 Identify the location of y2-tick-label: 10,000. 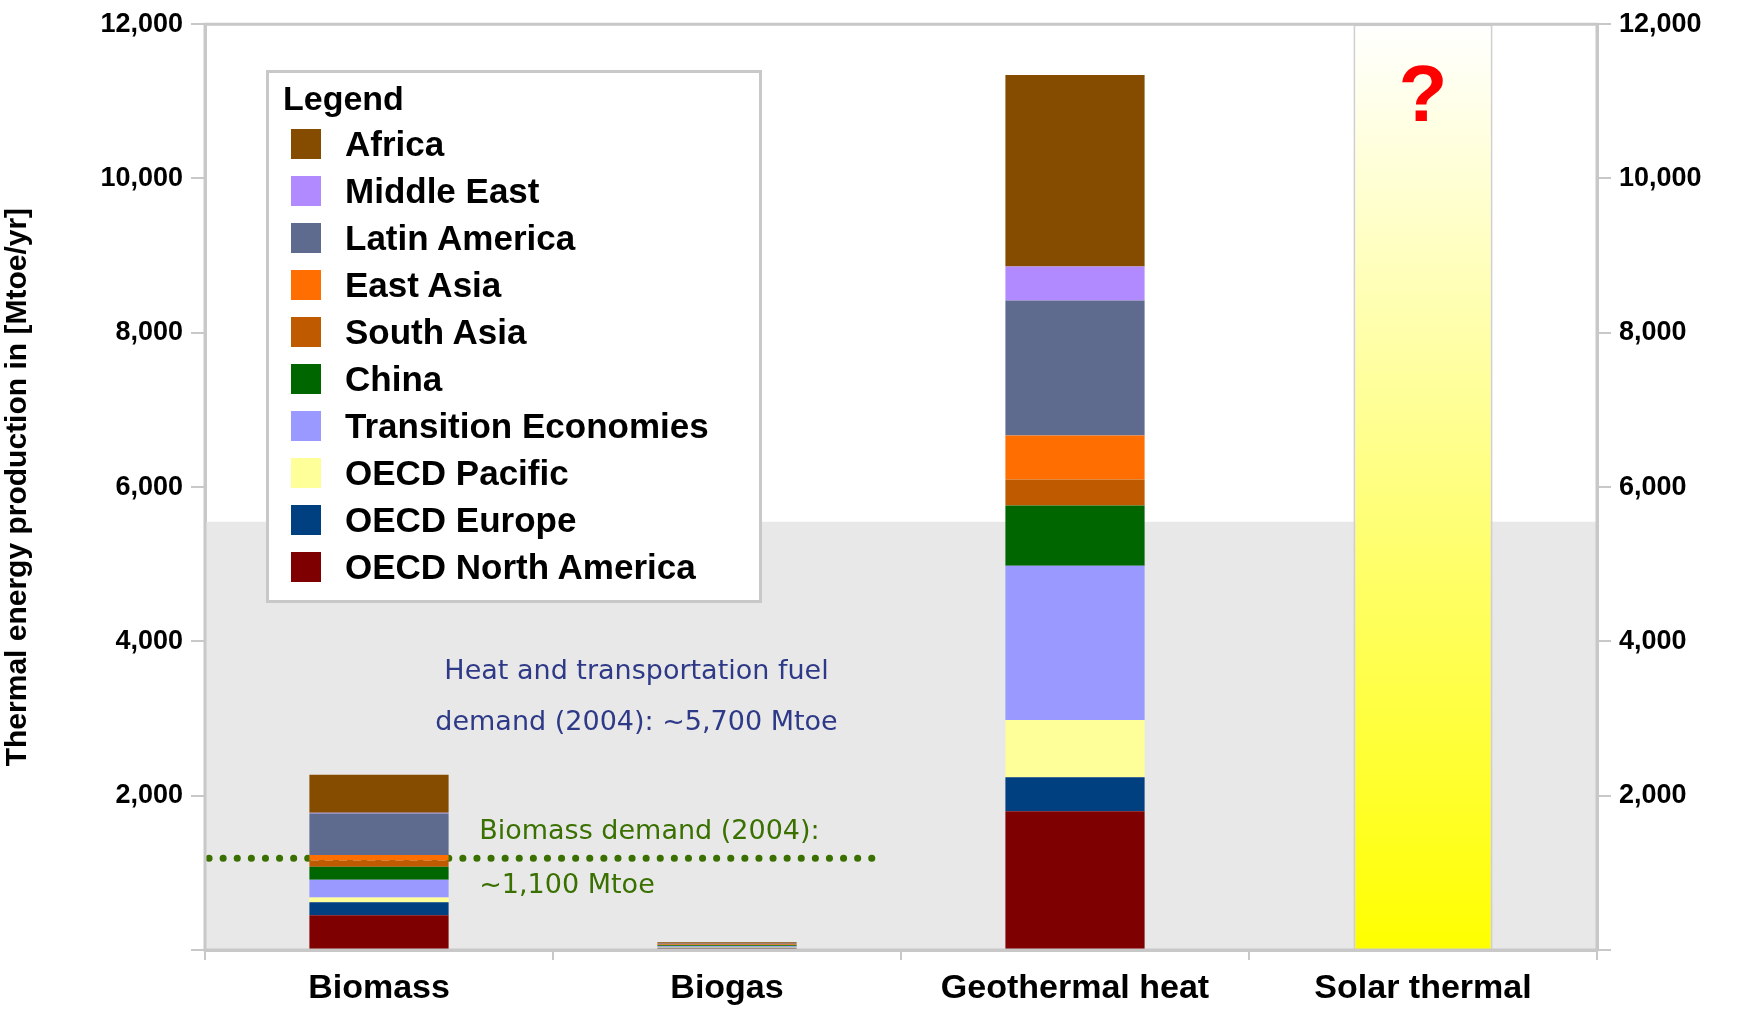
(1660, 176).